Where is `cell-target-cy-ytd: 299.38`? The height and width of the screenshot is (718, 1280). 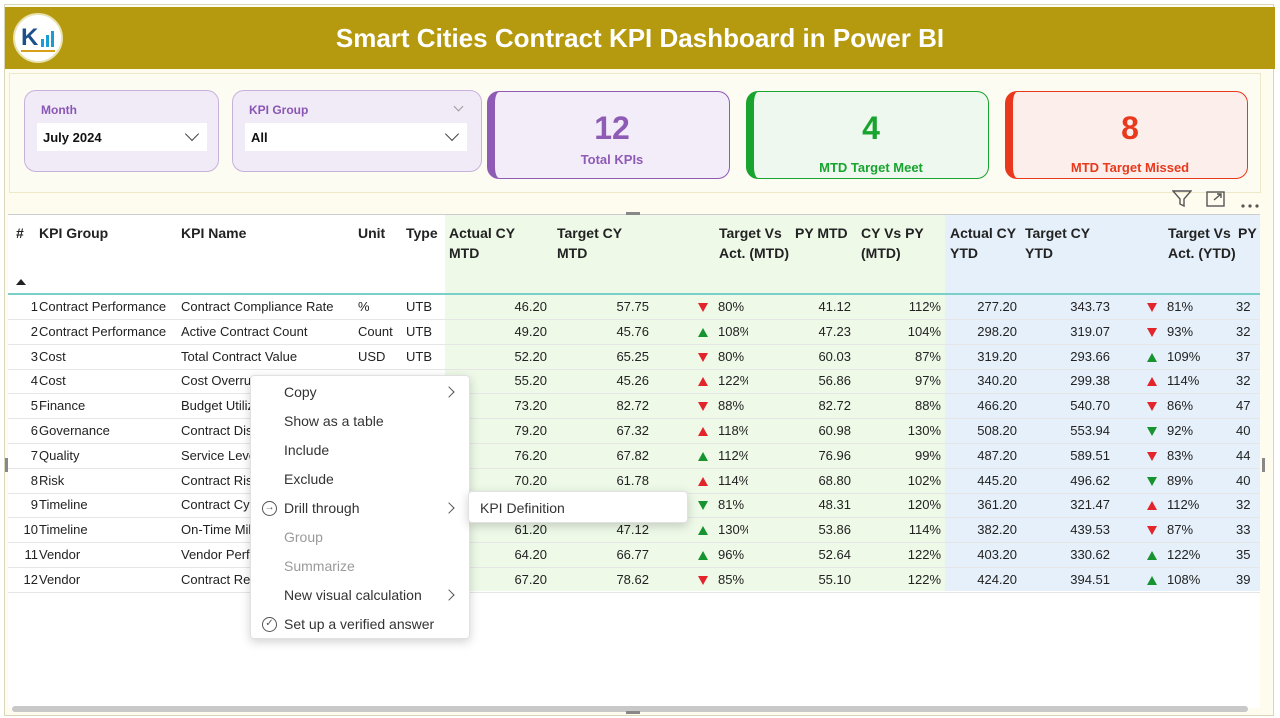
cell-target-cy-ytd: 299.38 is located at coordinates (1090, 381).